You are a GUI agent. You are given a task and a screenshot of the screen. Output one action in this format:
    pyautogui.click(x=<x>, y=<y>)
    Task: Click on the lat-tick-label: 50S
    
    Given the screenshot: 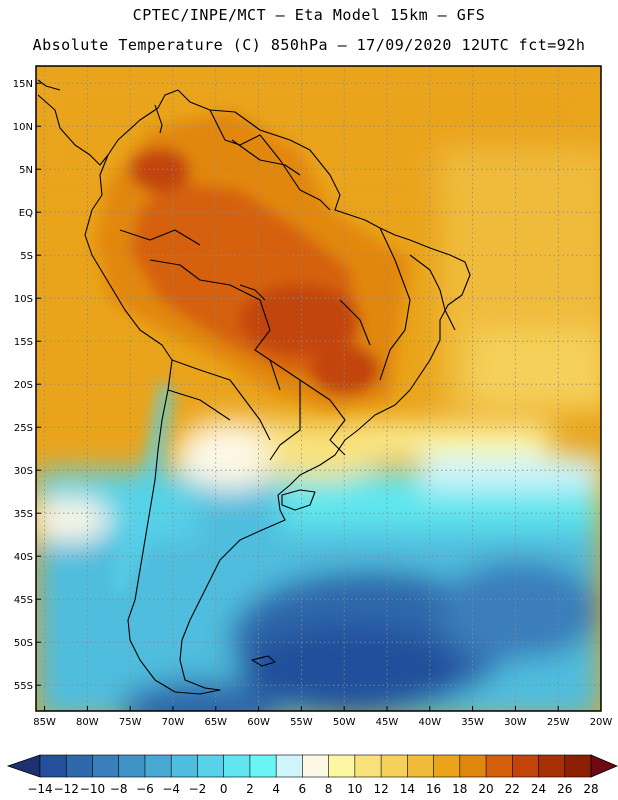 What is the action you would take?
    pyautogui.click(x=23, y=643)
    